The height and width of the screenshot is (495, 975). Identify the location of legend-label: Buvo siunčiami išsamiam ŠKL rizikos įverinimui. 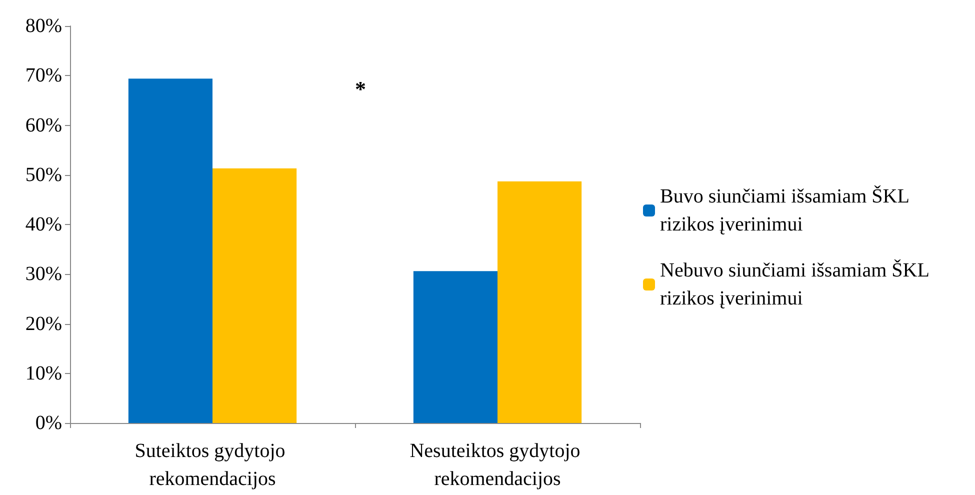
(787, 210).